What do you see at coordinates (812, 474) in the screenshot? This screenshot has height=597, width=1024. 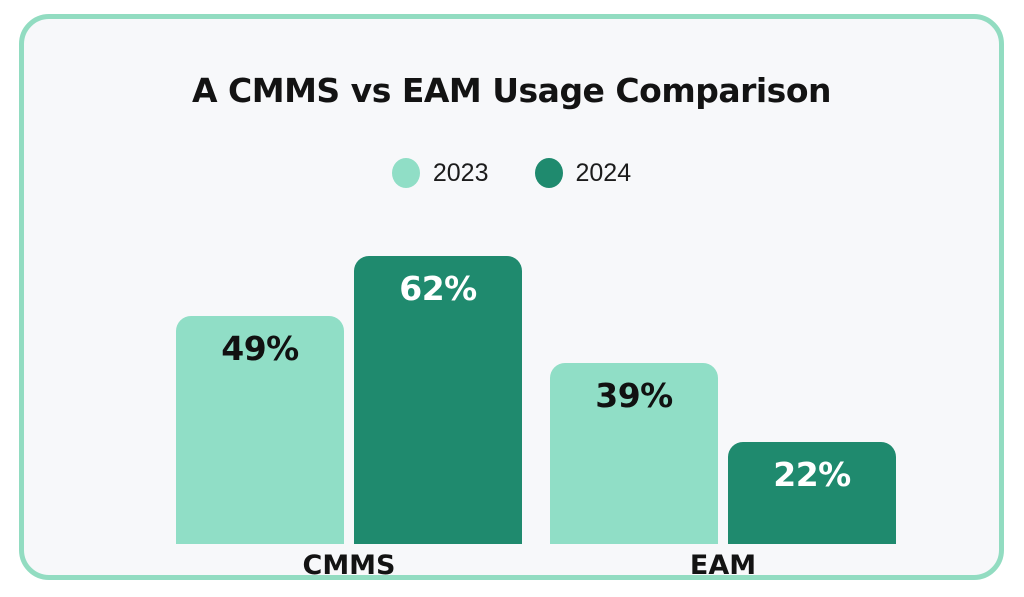 I see `bar-value-label: 22%` at bounding box center [812, 474].